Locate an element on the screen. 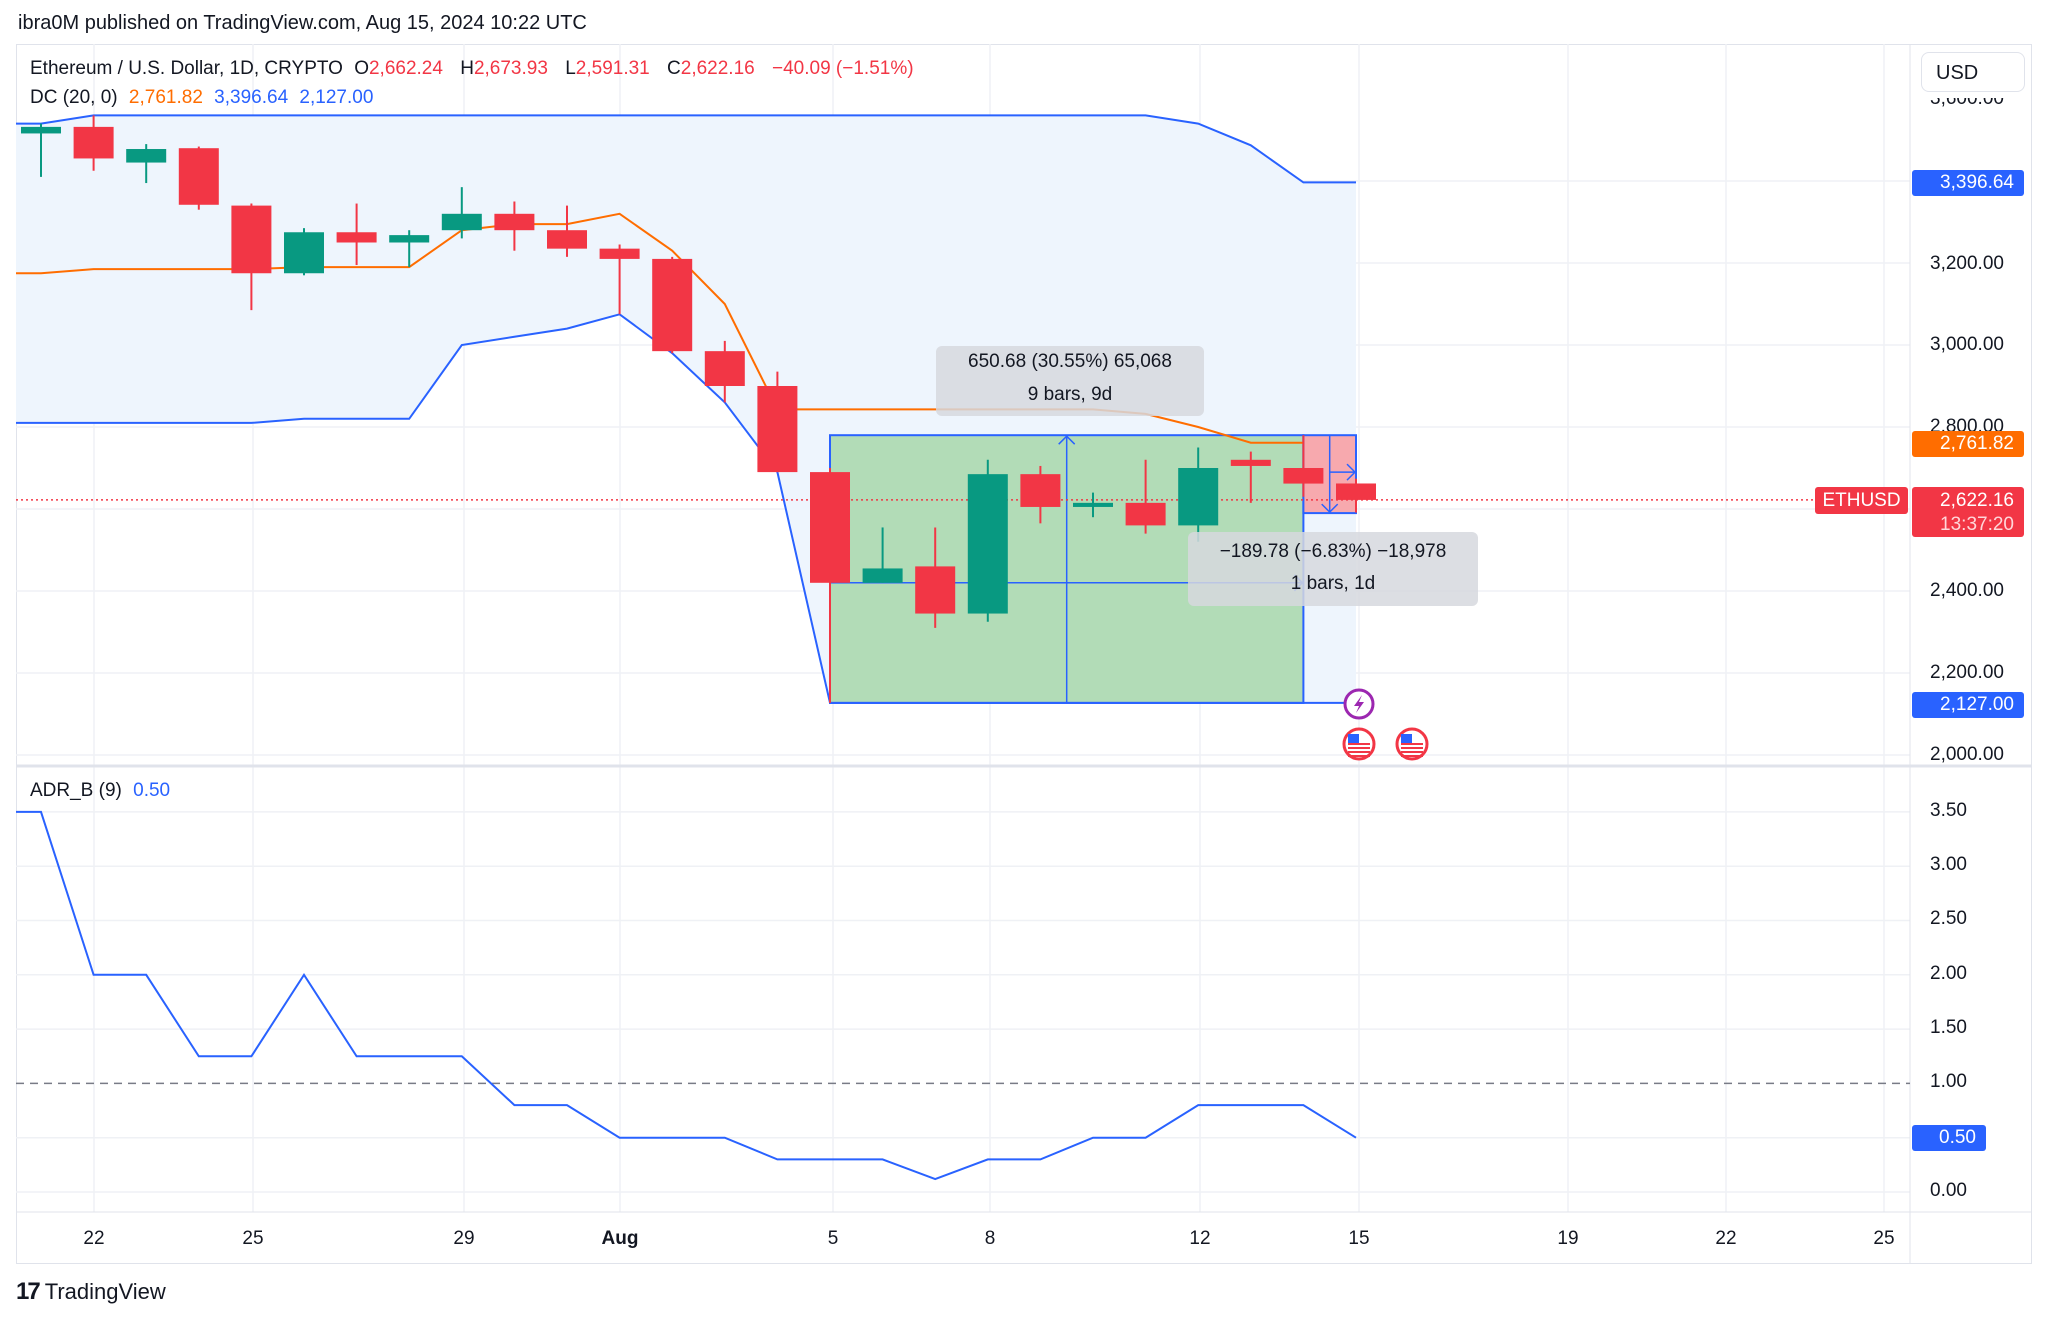  adr-tick: 1.50 is located at coordinates (1948, 1027).